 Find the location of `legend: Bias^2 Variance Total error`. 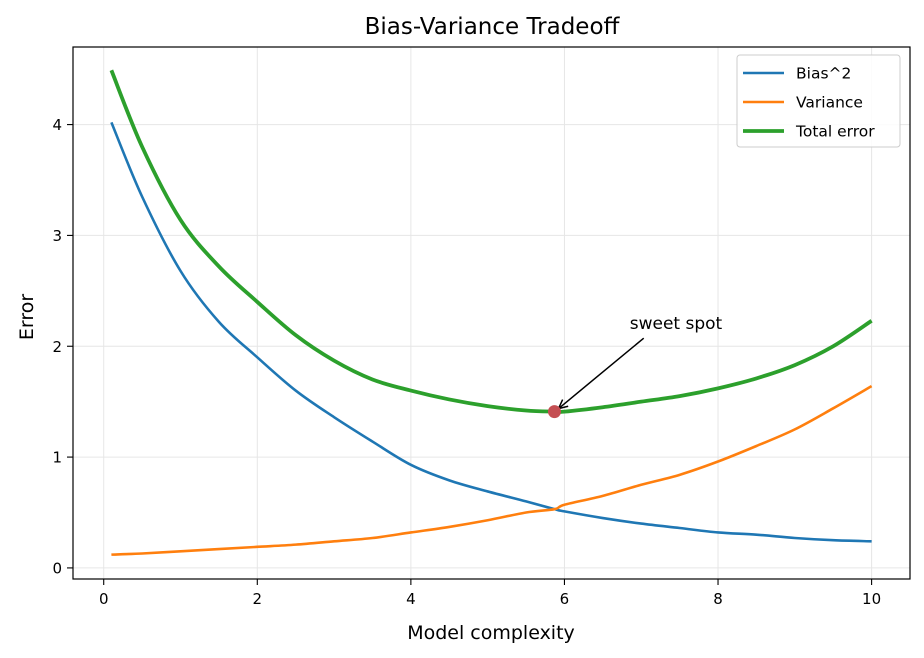

legend: Bias^2 Variance Total error is located at coordinates (818, 101).